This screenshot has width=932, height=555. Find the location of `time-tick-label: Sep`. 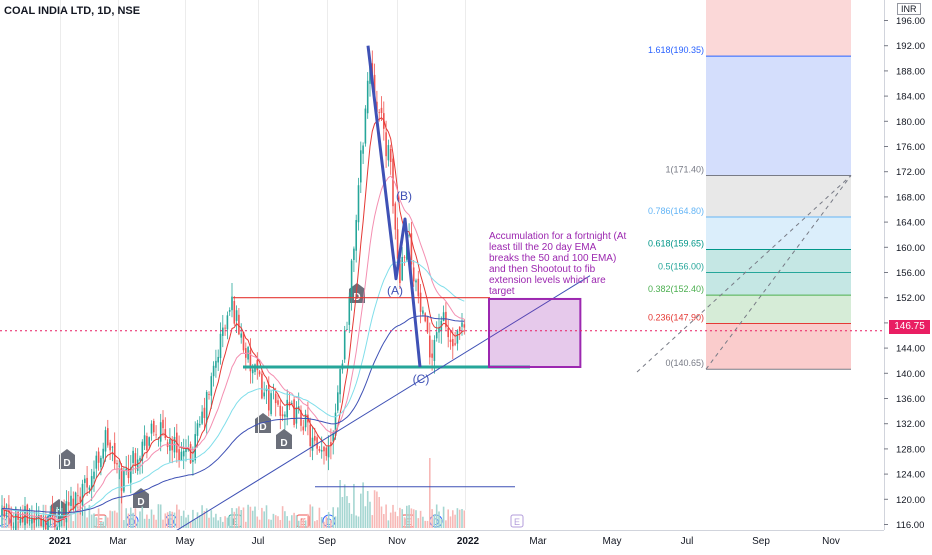

time-tick-label: Sep is located at coordinates (327, 541).